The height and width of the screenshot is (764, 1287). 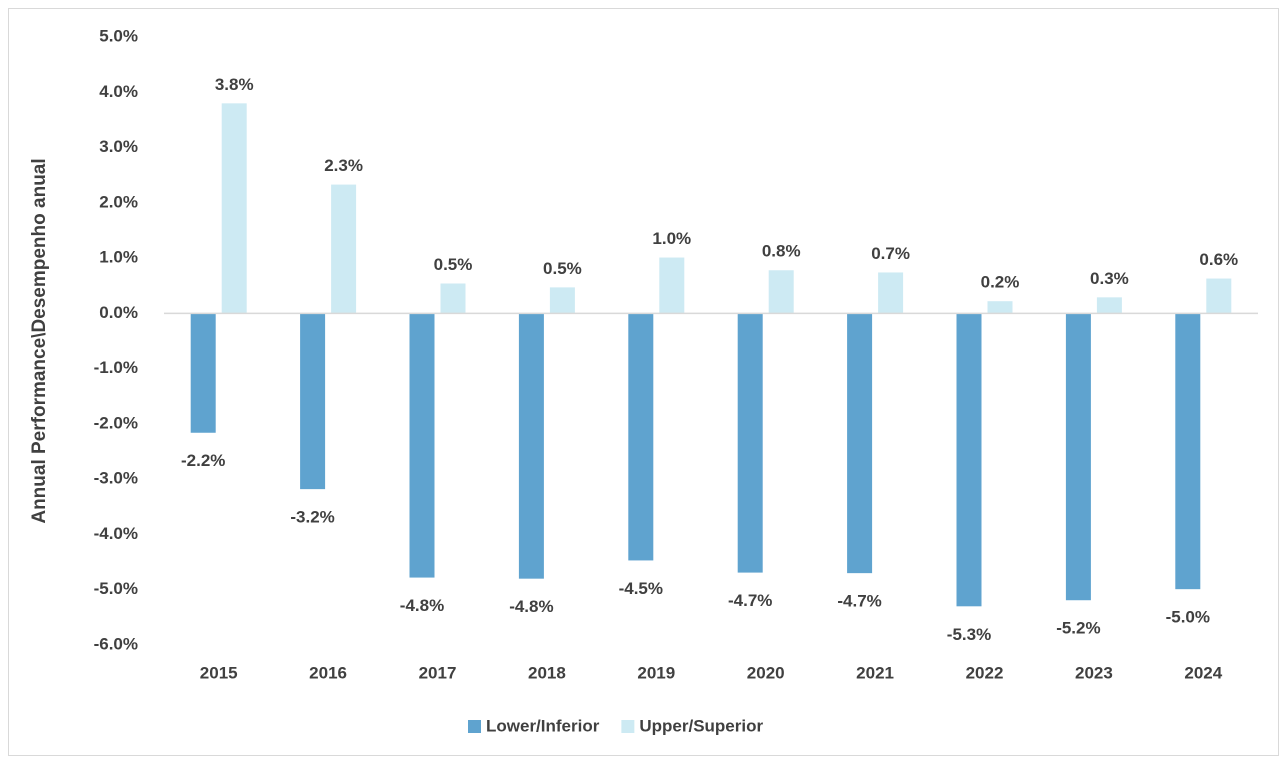 I want to click on data-label: -5.2%, so click(x=1078, y=628).